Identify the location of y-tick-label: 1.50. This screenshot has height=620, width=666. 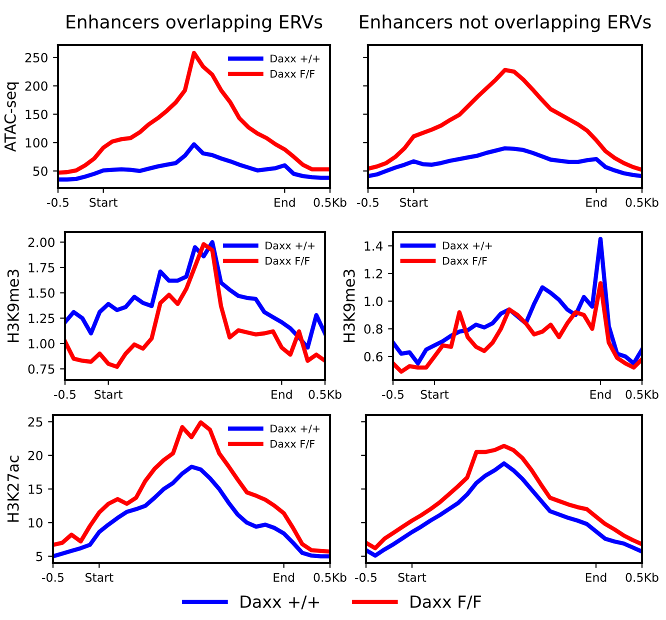
(41, 293).